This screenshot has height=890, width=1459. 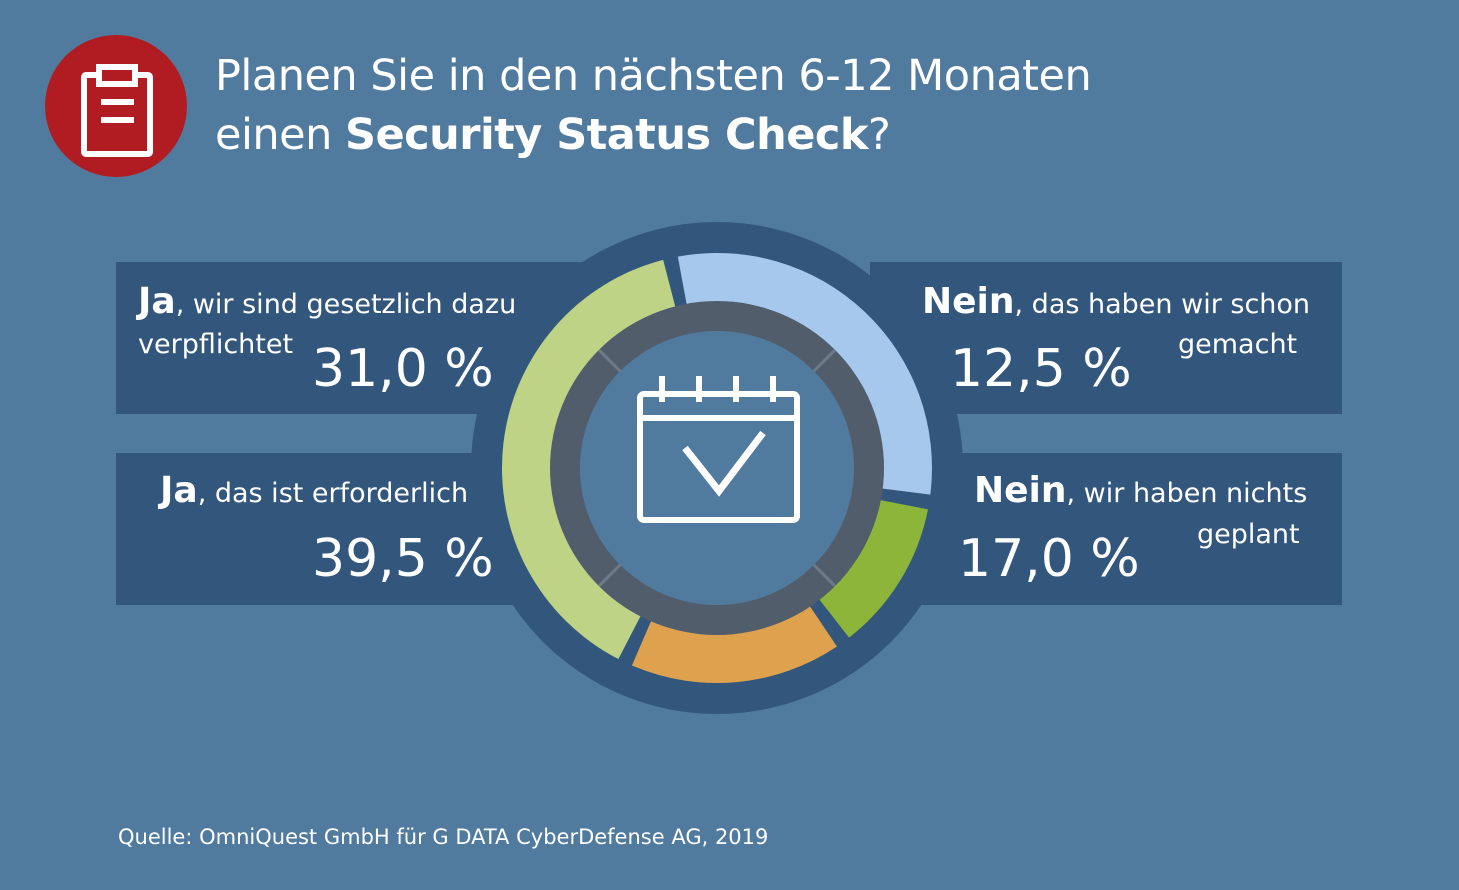 I want to click on title-line2-prefix: einen, so click(x=280, y=135).